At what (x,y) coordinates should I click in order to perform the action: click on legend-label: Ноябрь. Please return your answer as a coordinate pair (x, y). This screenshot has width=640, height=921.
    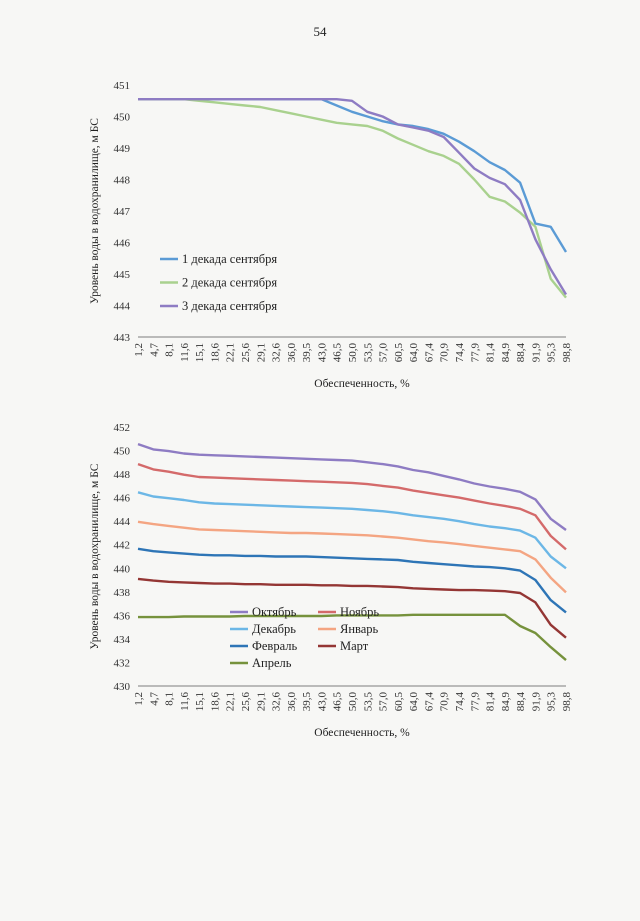
    Looking at the image, I should click on (359, 612).